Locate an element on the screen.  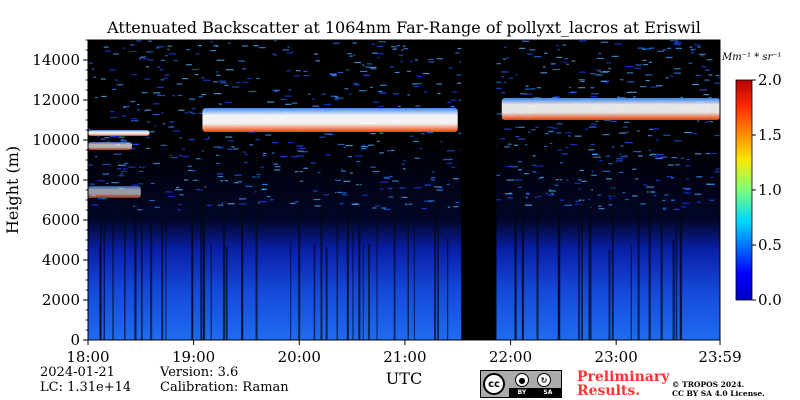
colorbar-tick-label: 2.0 is located at coordinates (770, 80).